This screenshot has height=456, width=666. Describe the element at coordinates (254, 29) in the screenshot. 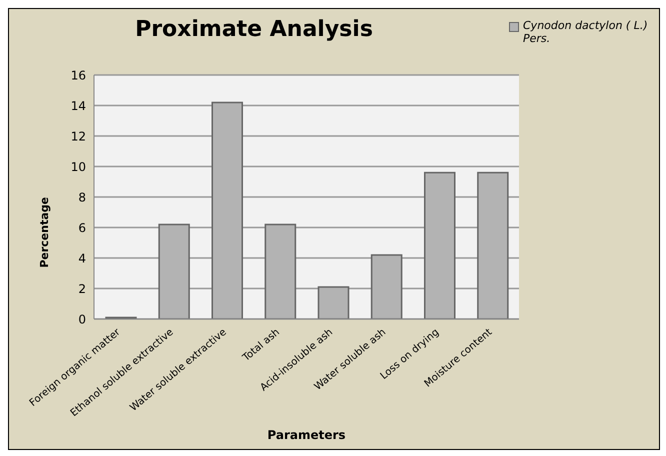

I see `chart-title: Proximate Analysis` at that location.